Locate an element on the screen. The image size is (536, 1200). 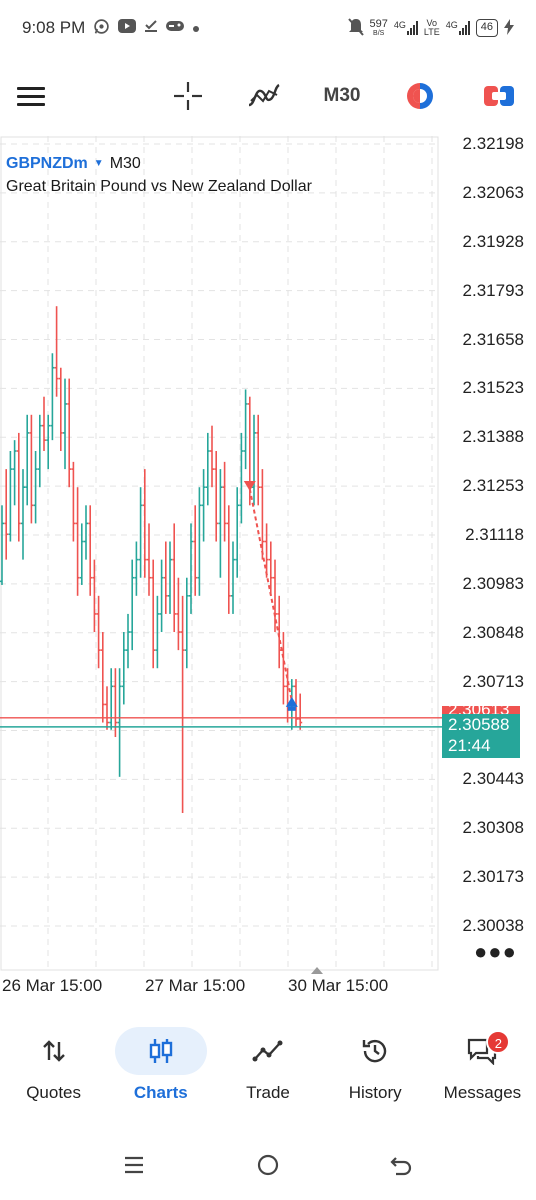
chart-toolbar: M30 is located at coordinates (268, 96).